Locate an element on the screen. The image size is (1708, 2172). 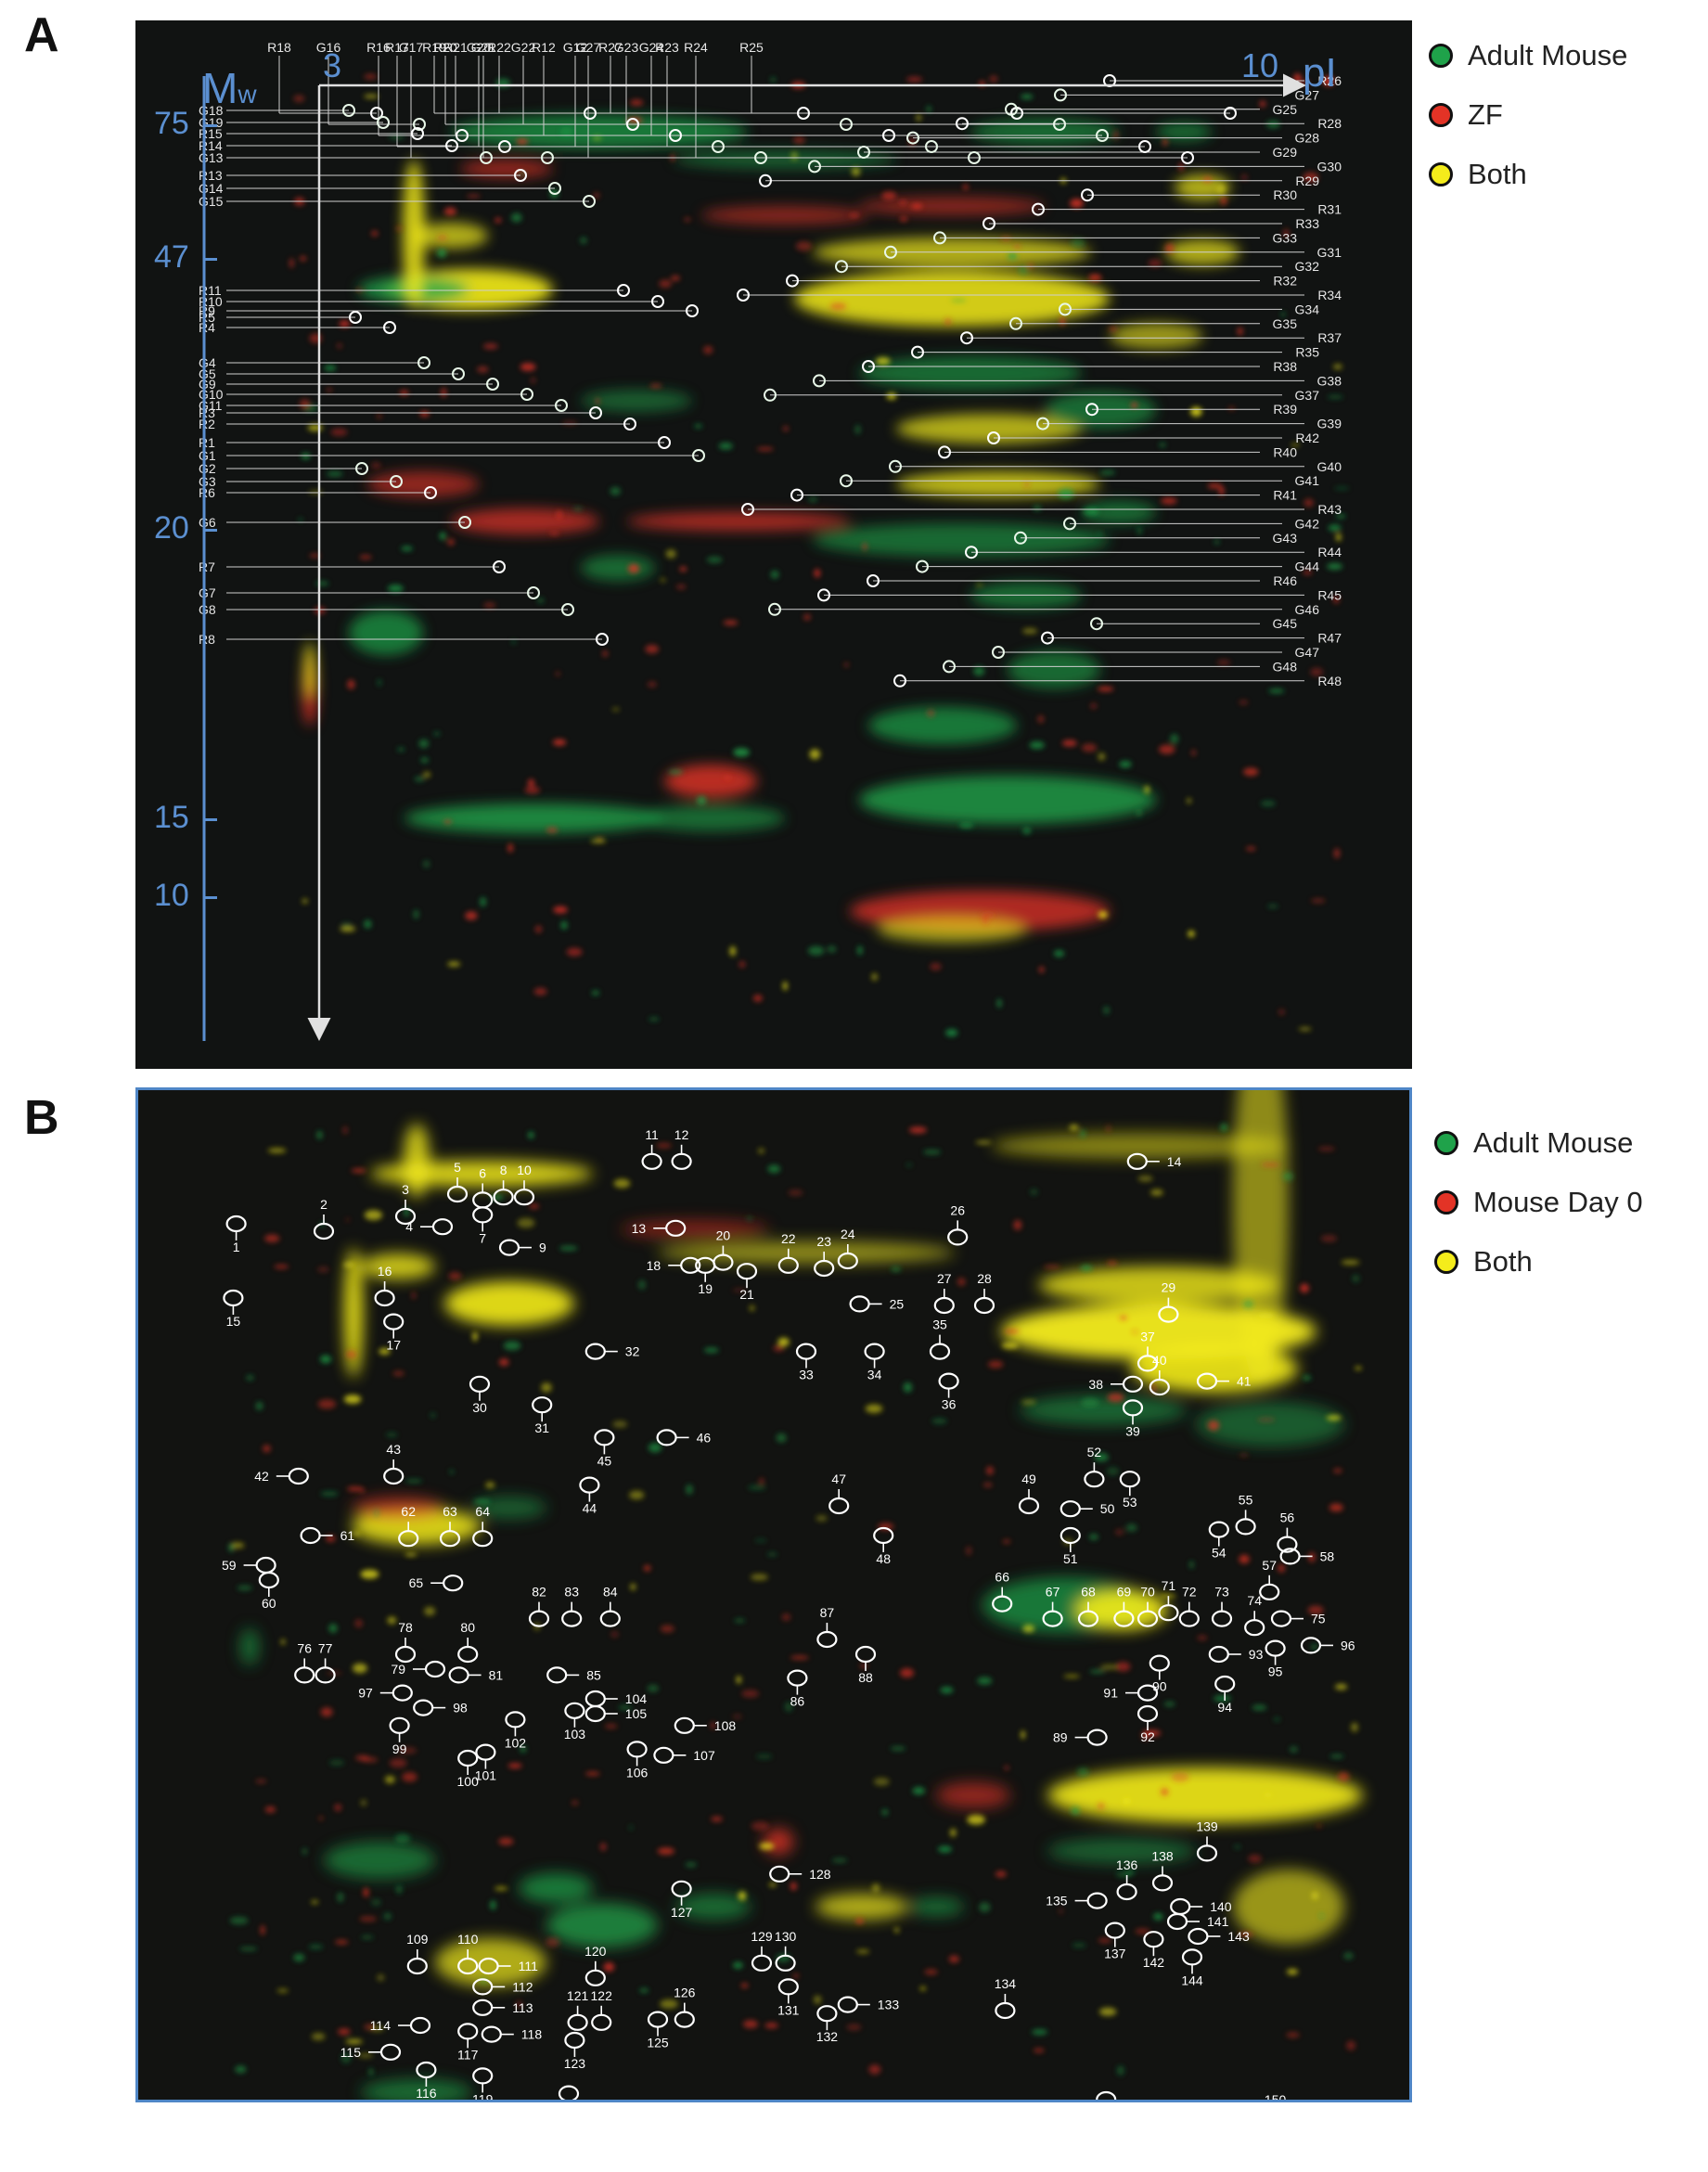
spot-marker-90: 90 is located at coordinates (1159, 1674).